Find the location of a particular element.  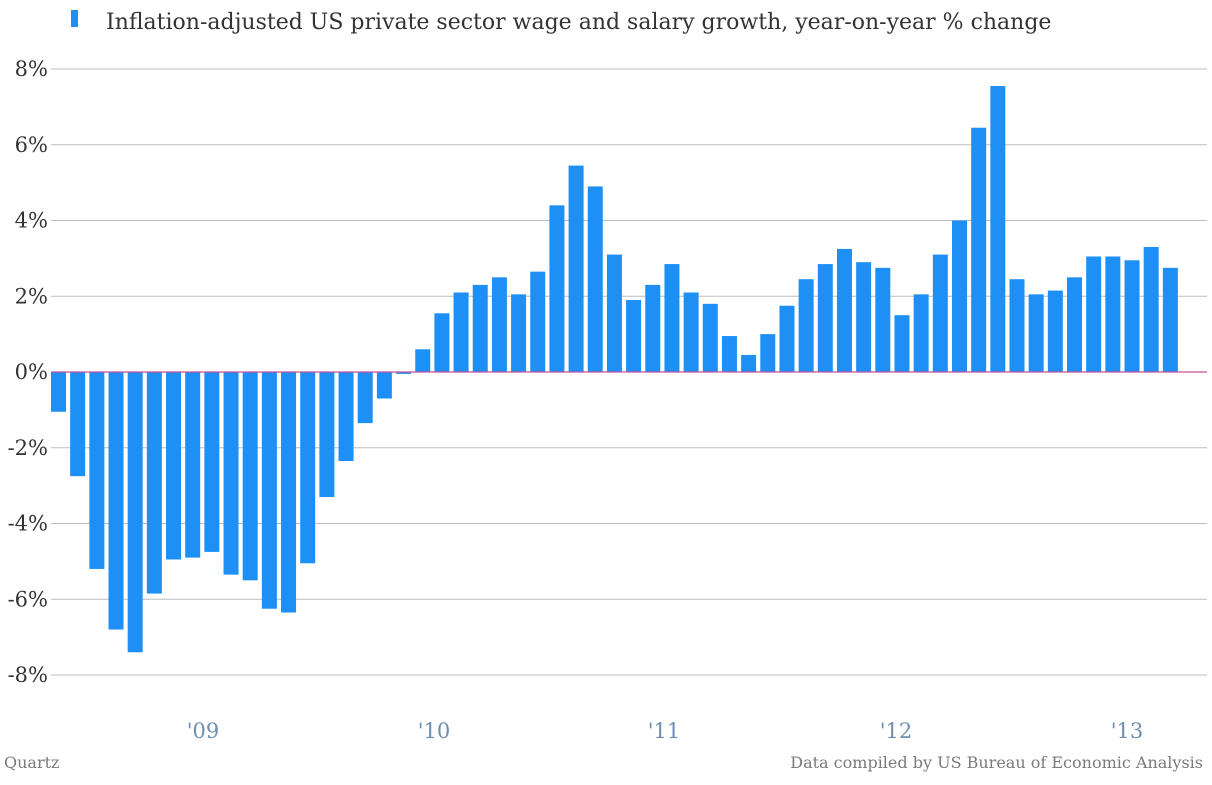

y-tick-label: -8% is located at coordinates (28, 675).